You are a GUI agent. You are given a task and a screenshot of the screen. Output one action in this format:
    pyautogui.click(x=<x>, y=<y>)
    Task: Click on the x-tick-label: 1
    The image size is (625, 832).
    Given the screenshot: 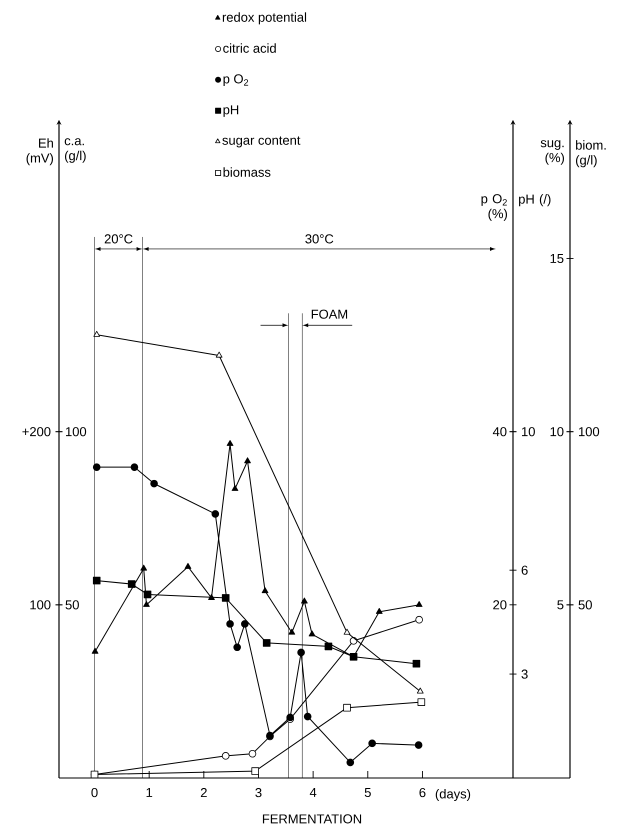 What is the action you would take?
    pyautogui.click(x=149, y=792)
    